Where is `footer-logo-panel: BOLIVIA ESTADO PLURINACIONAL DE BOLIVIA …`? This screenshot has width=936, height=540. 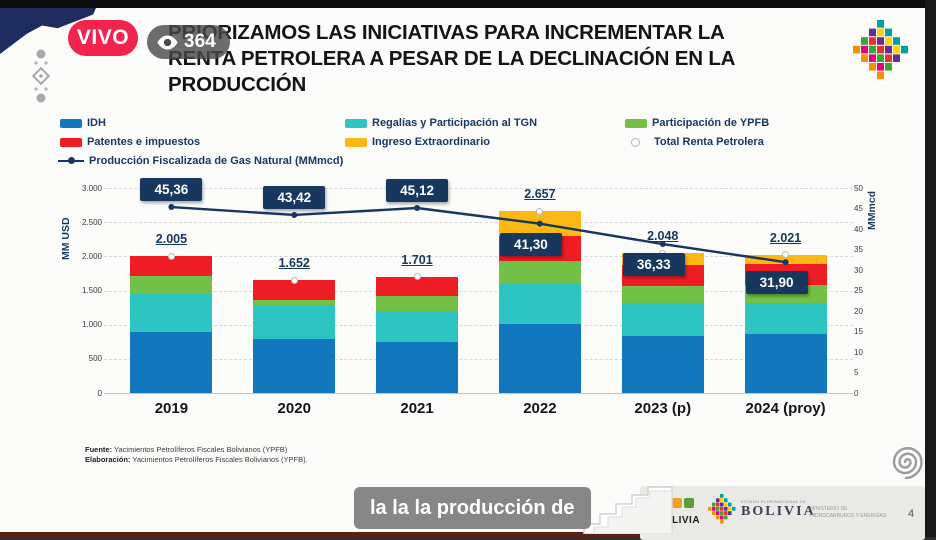
footer-logo-panel: BOLIVIA ESTADO PLURINACIONAL DE BOLIVIA … is located at coordinates (782, 513).